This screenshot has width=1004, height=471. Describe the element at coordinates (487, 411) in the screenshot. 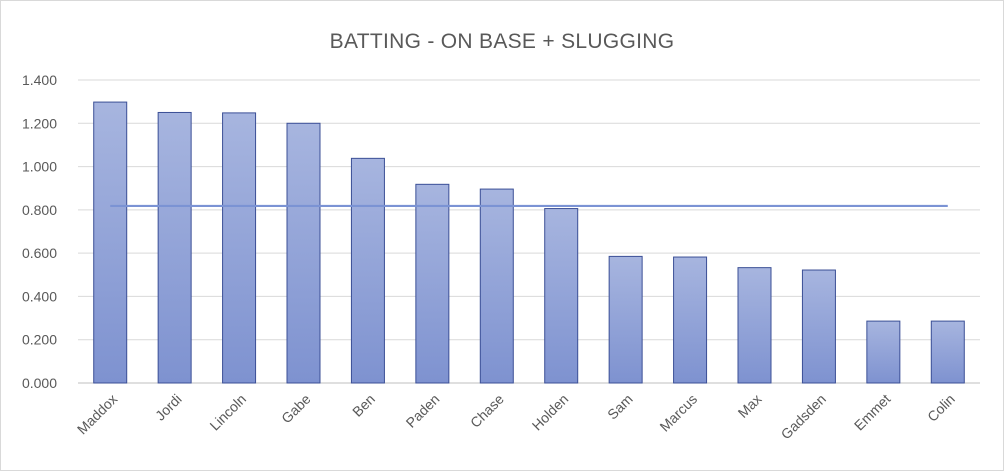

I see `x-category-label: Chase` at that location.